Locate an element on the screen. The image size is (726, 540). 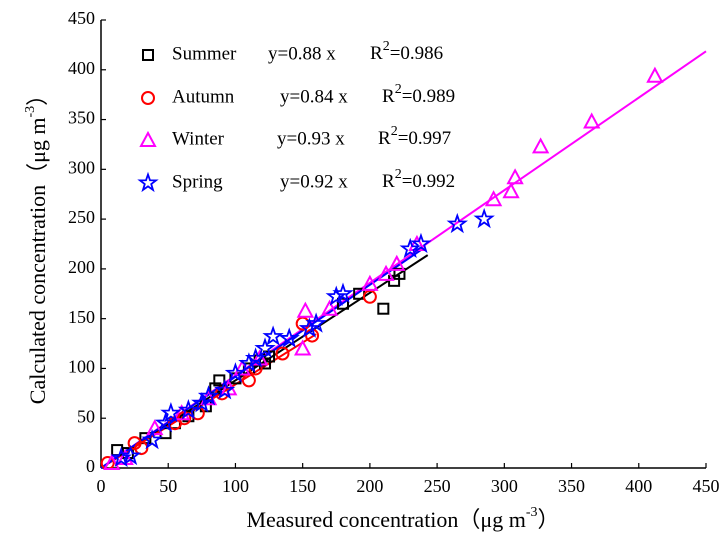
x-axis-label: Measured concentration（μg m-3） is located at coordinates (402, 518).